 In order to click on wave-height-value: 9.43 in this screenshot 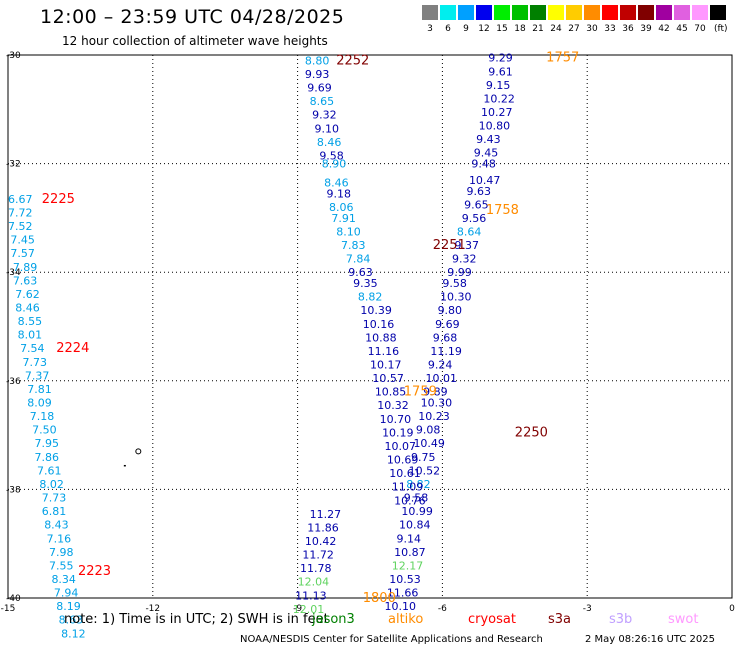, I will do `click(488, 139)`.